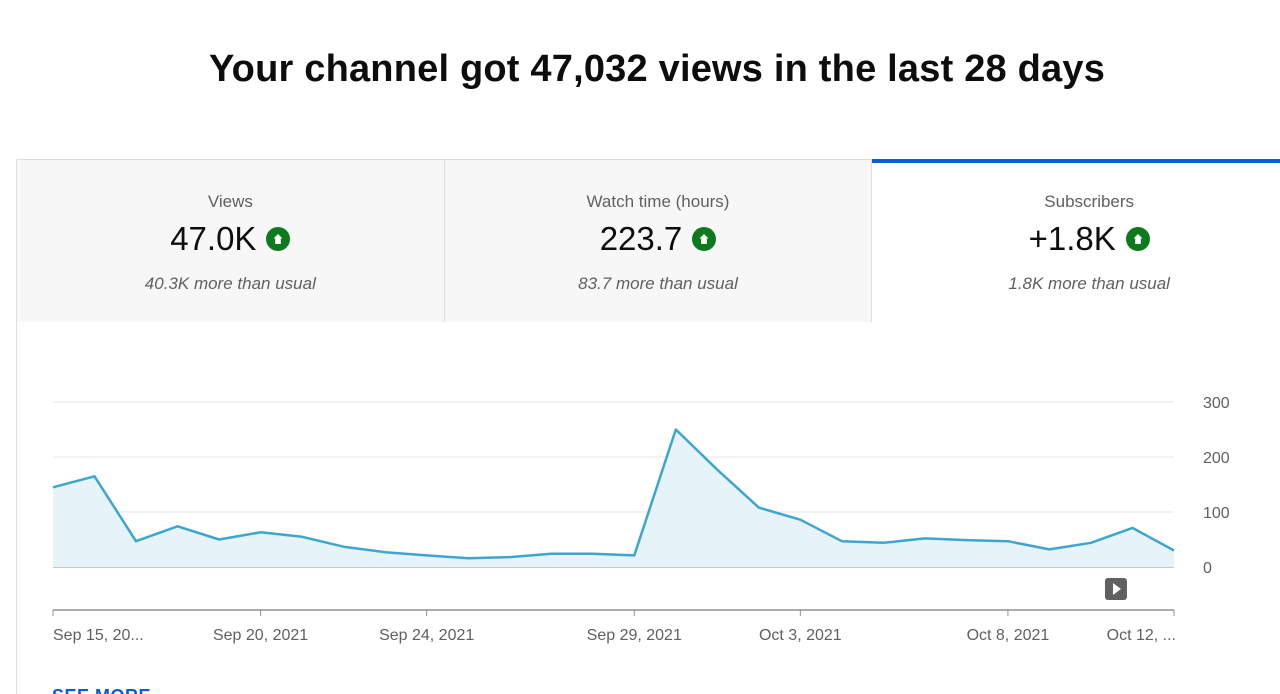 The height and width of the screenshot is (694, 1280). I want to click on tab-value: 223.7, so click(641, 238).